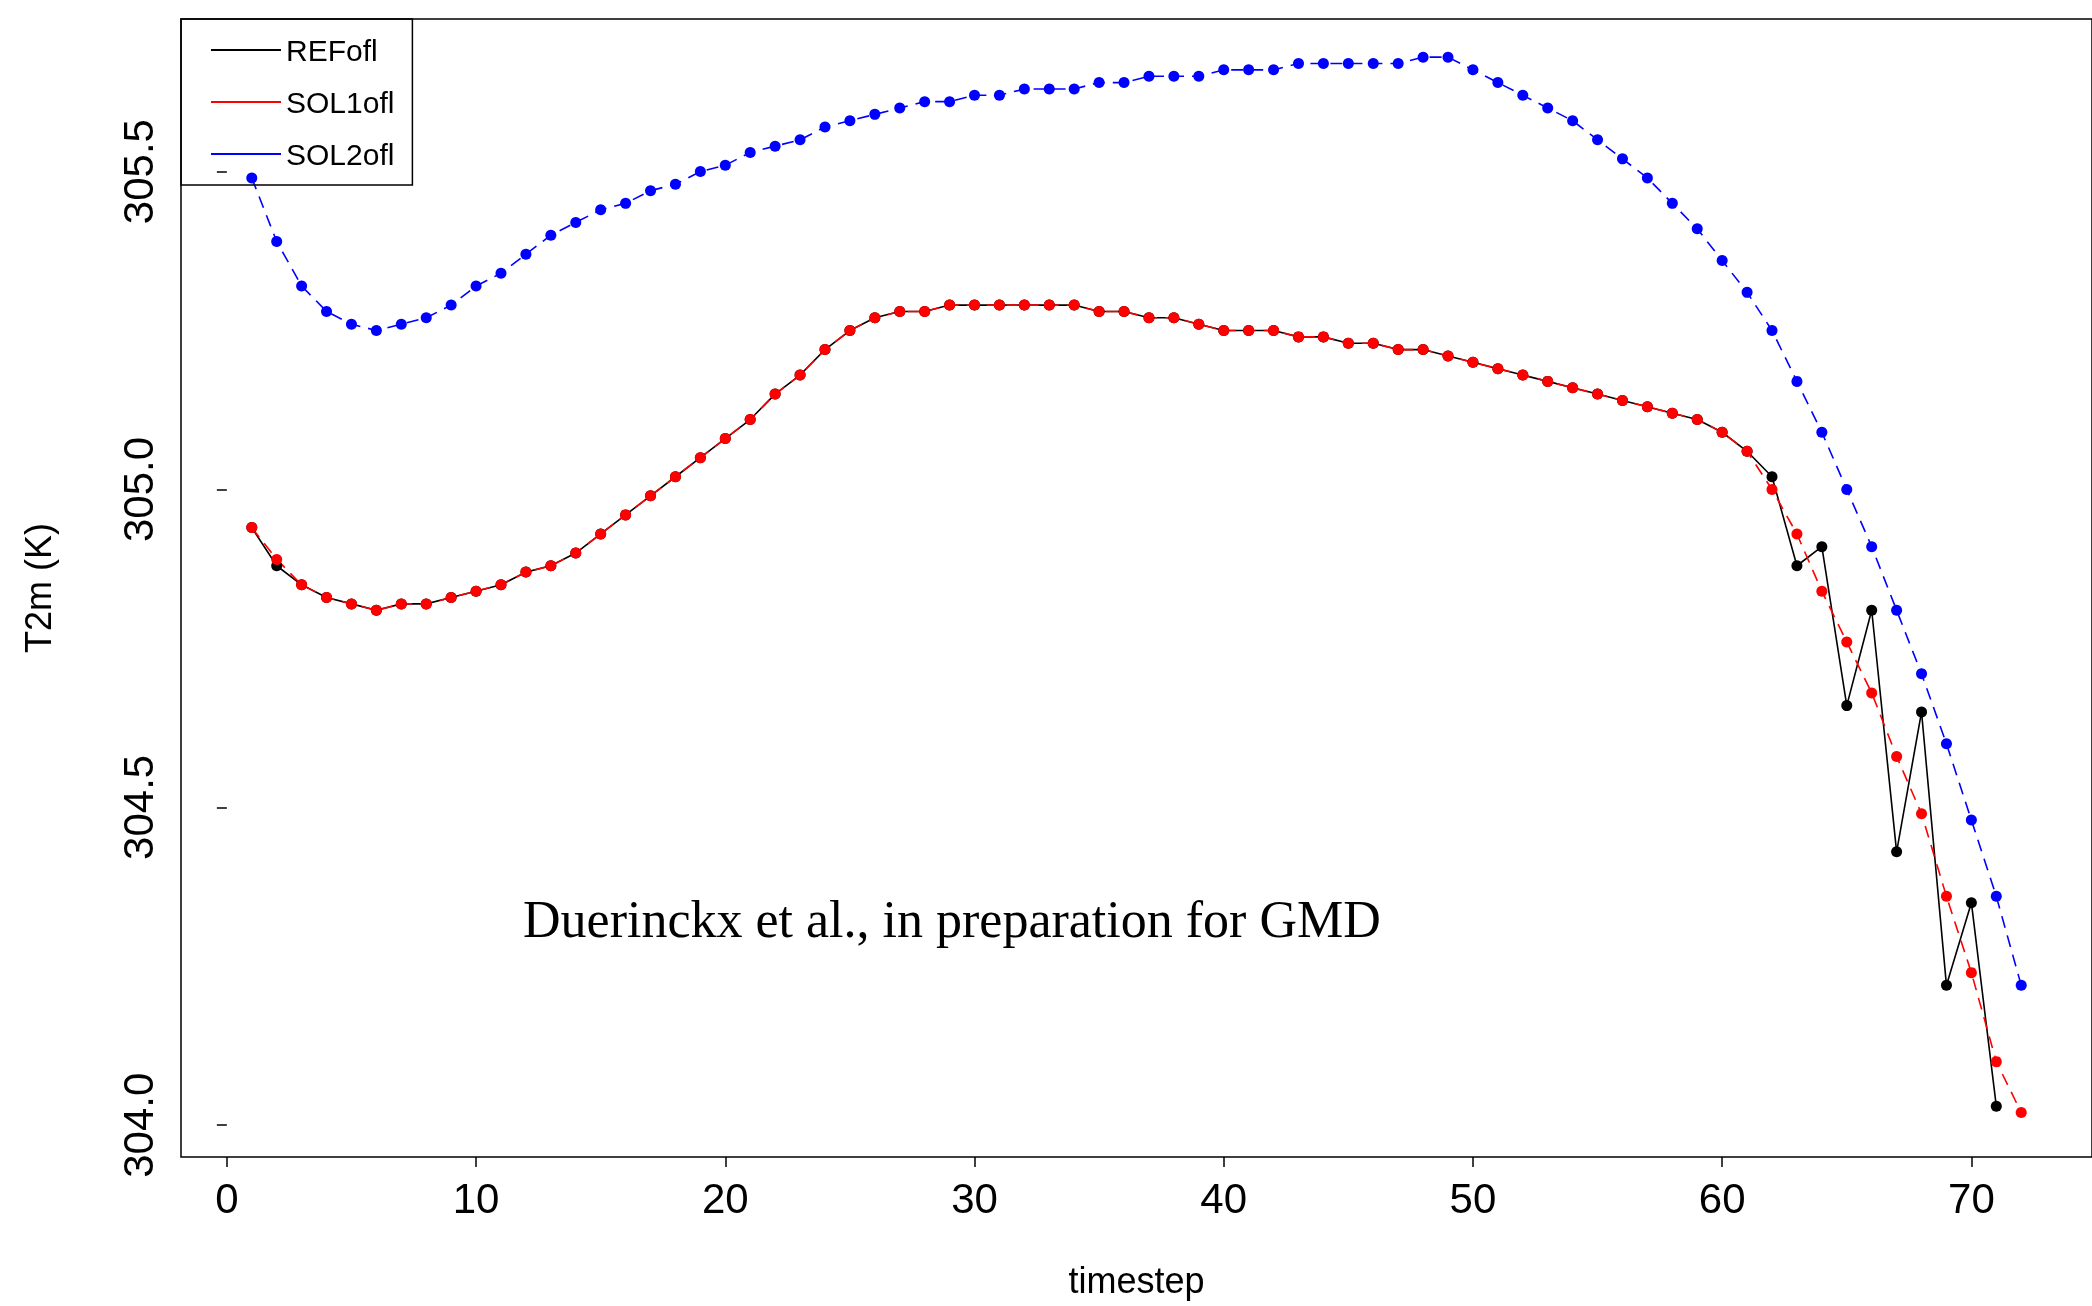 This screenshot has height=1306, width=2092. What do you see at coordinates (1971, 1198) in the screenshot?
I see `x-tick-label: 70` at bounding box center [1971, 1198].